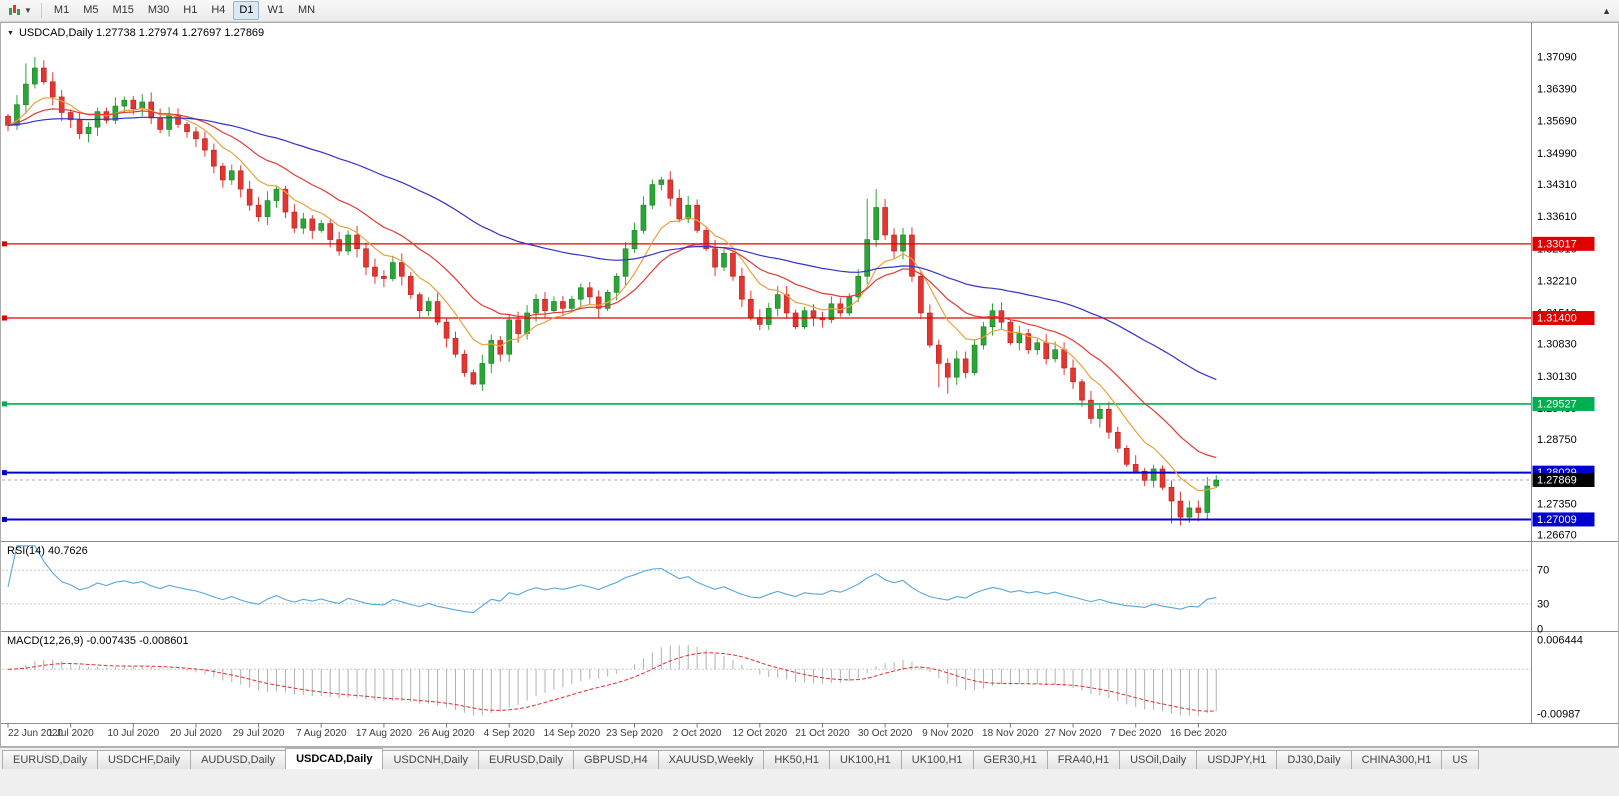  Describe the element at coordinates (1557, 244) in the screenshot. I see `svg-text: 1.33017` at that location.